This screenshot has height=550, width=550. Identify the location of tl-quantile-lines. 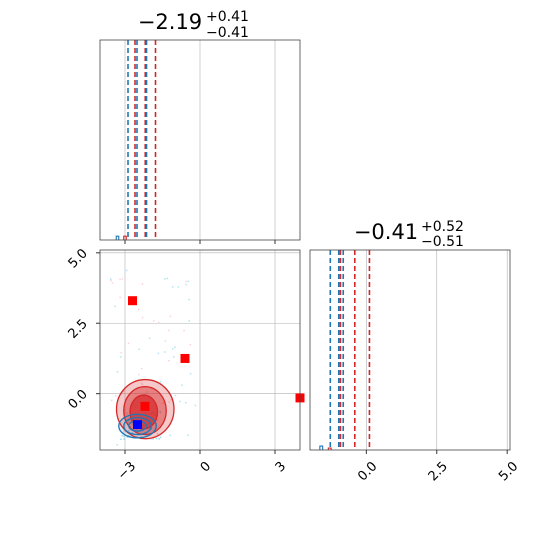
(142, 140).